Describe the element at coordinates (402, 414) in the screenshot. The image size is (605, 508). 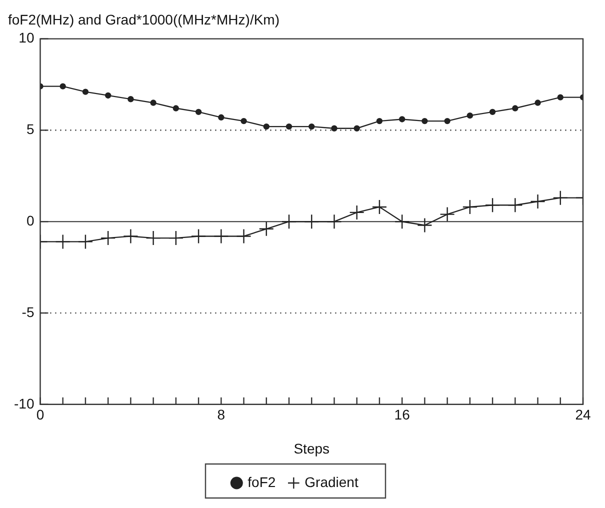
I see `x-tick-label: 16` at that location.